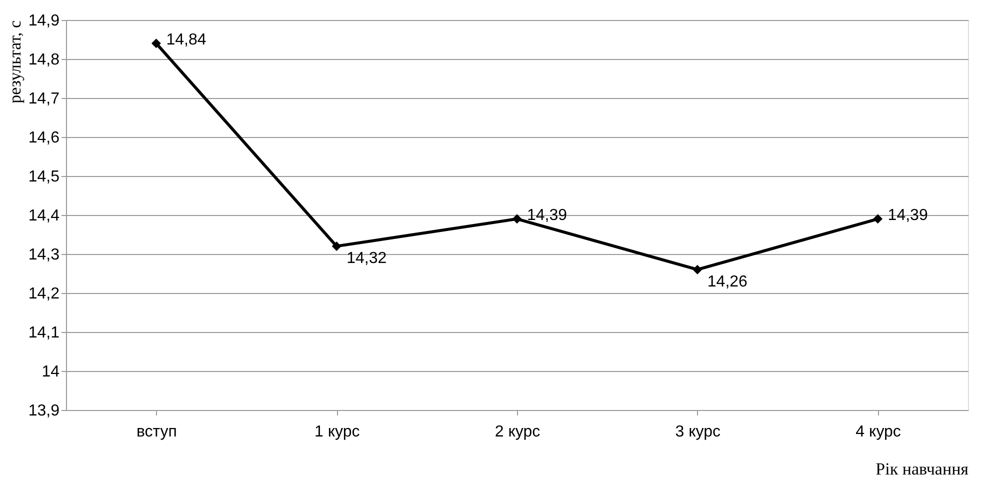 This screenshot has height=492, width=988. Describe the element at coordinates (44, 21) in the screenshot. I see `y-tick-label: 14,9` at that location.